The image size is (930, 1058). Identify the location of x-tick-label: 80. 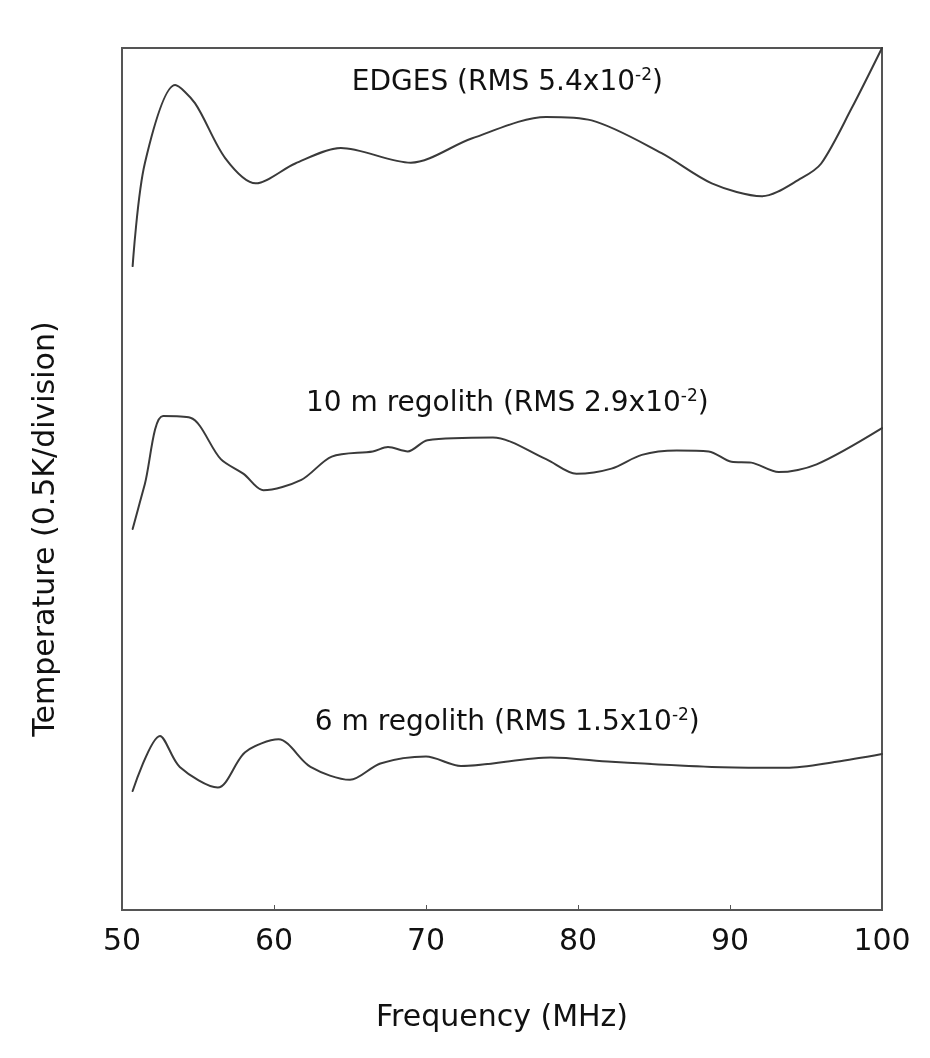
(578, 939).